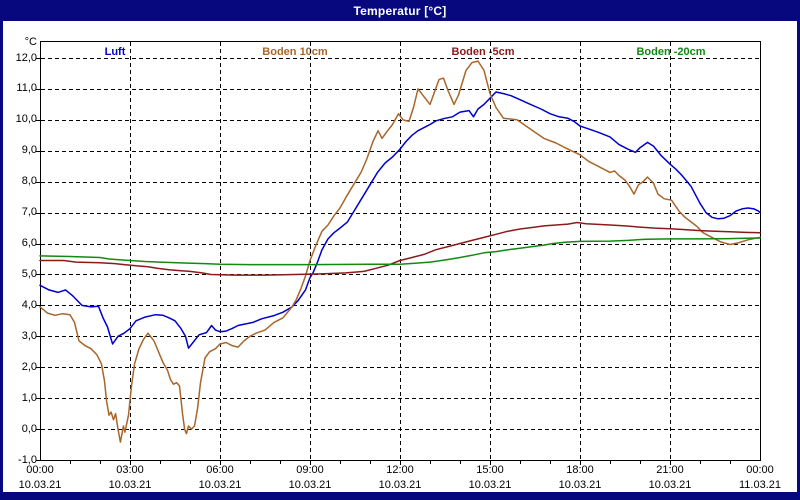 The height and width of the screenshot is (500, 800). Describe the element at coordinates (26, 119) in the screenshot. I see `y-tick-label: 10,0` at that location.